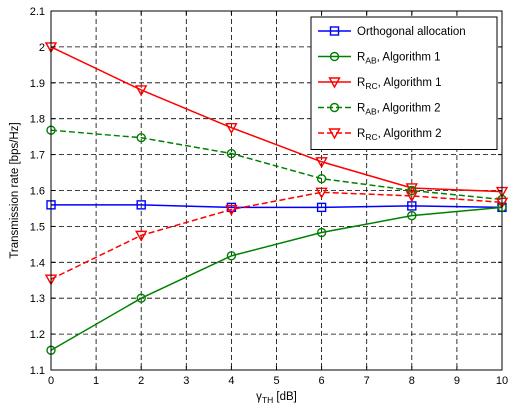 The height and width of the screenshot is (409, 510). I want to click on x-tick-label: 5, so click(276, 381).